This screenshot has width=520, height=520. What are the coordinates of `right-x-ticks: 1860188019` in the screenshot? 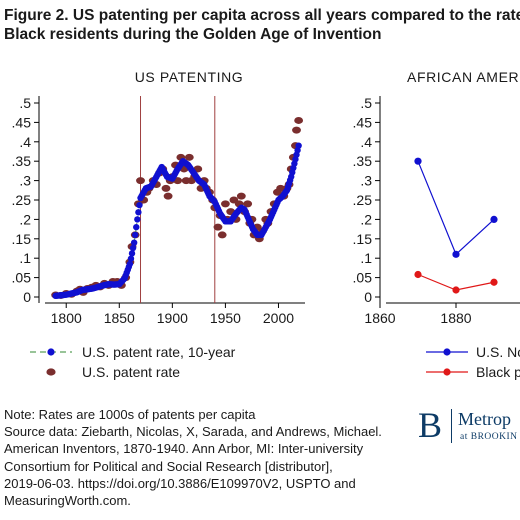 It's located at (442, 314).